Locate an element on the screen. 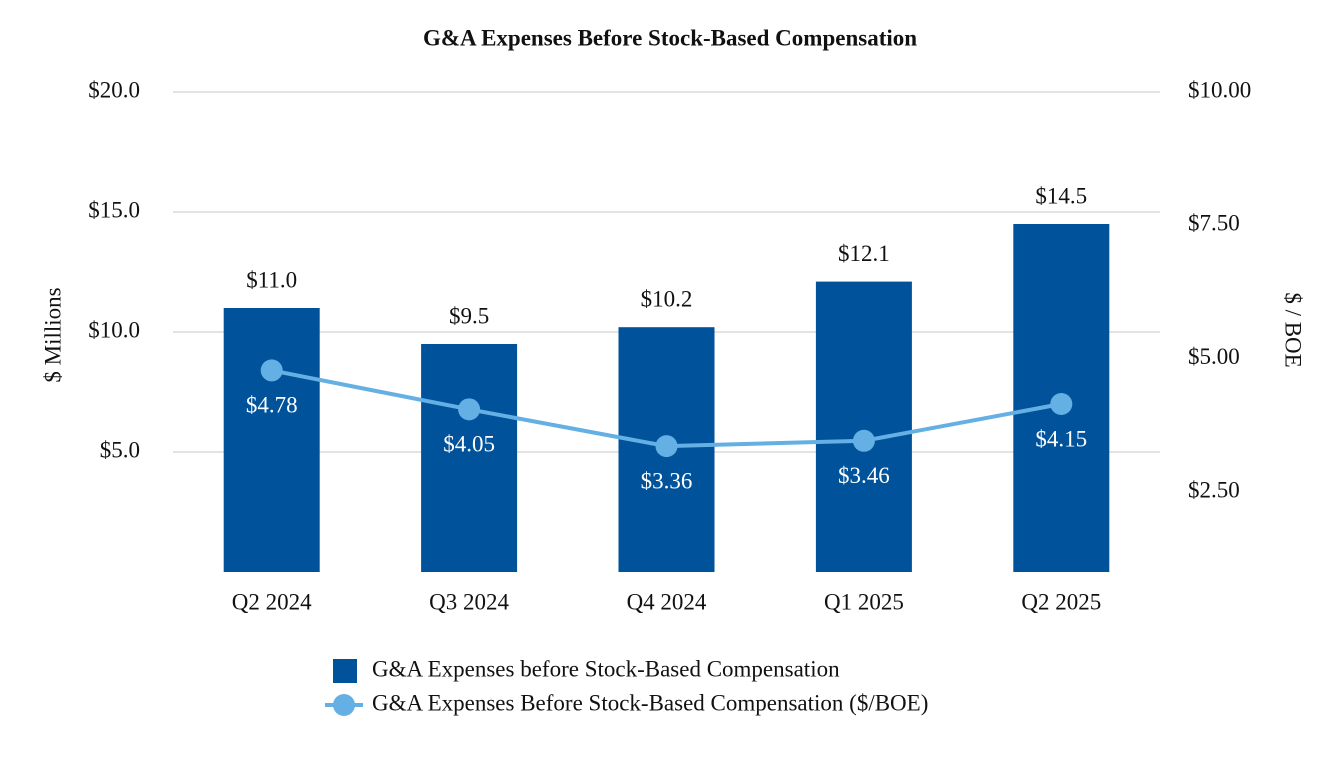  y2-tick-label: $5.00 is located at coordinates (1214, 356).